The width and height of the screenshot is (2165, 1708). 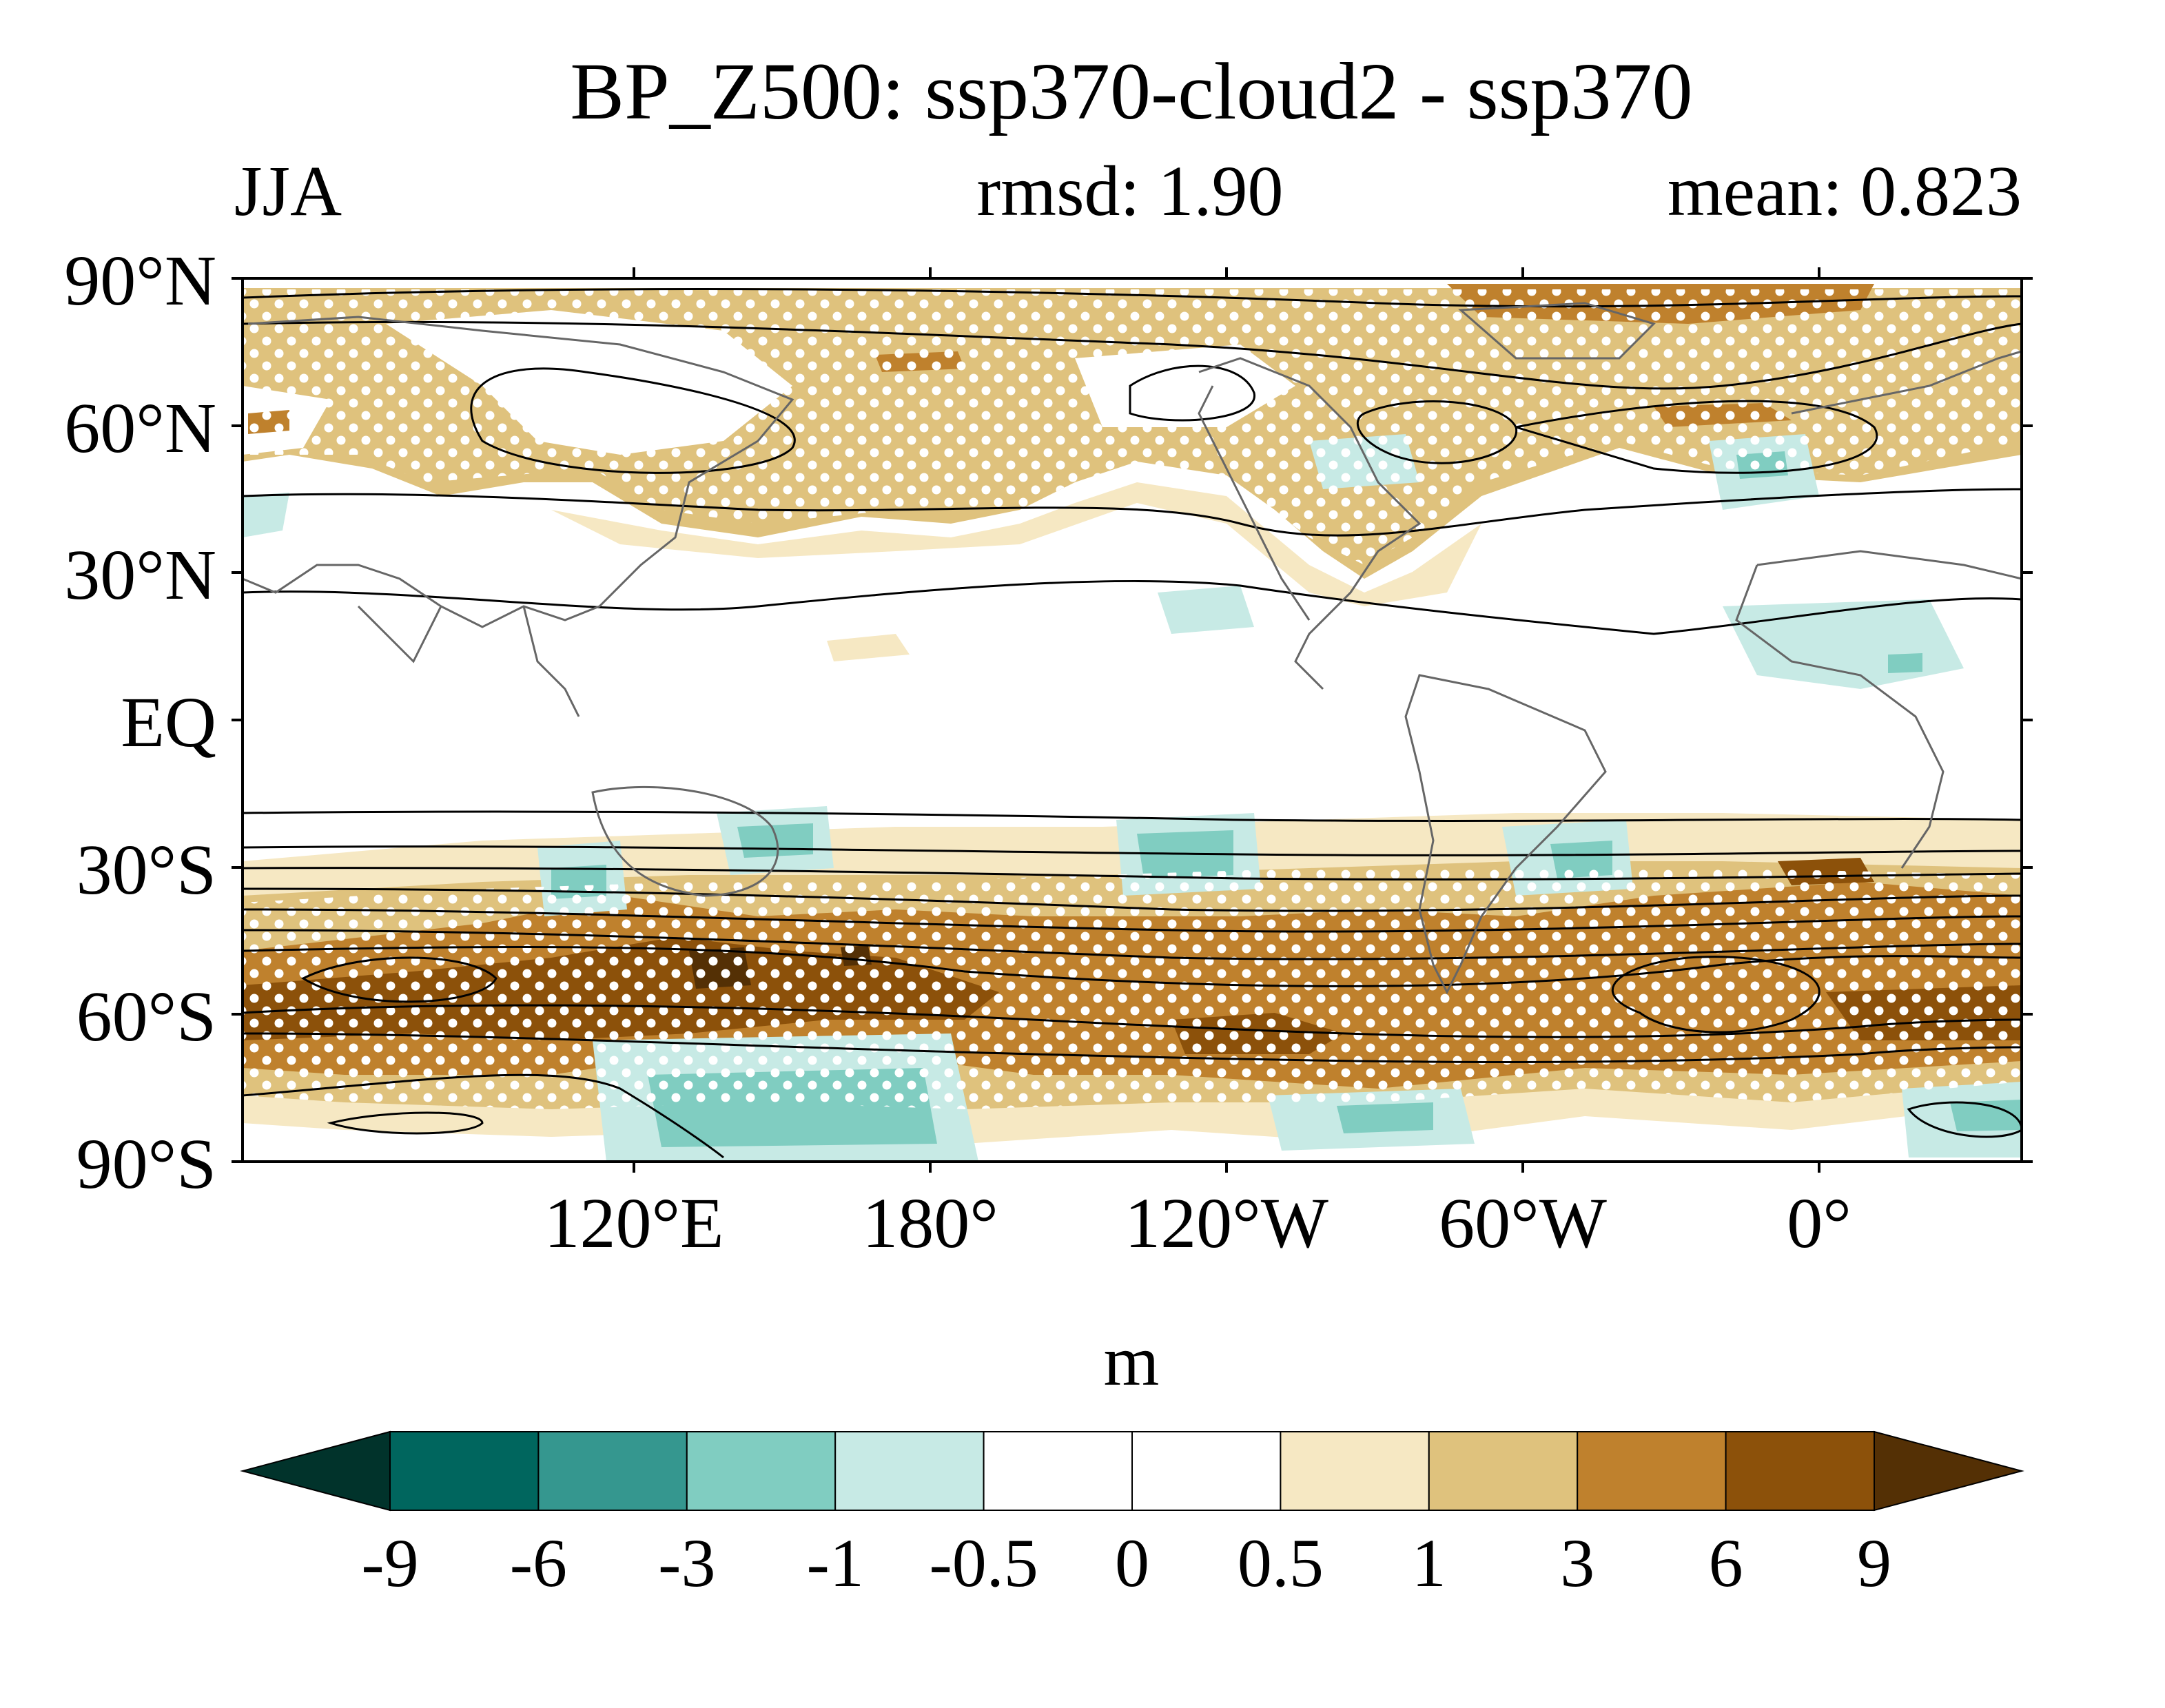 I want to click on lon-label: 0°, so click(x=1819, y=1223).